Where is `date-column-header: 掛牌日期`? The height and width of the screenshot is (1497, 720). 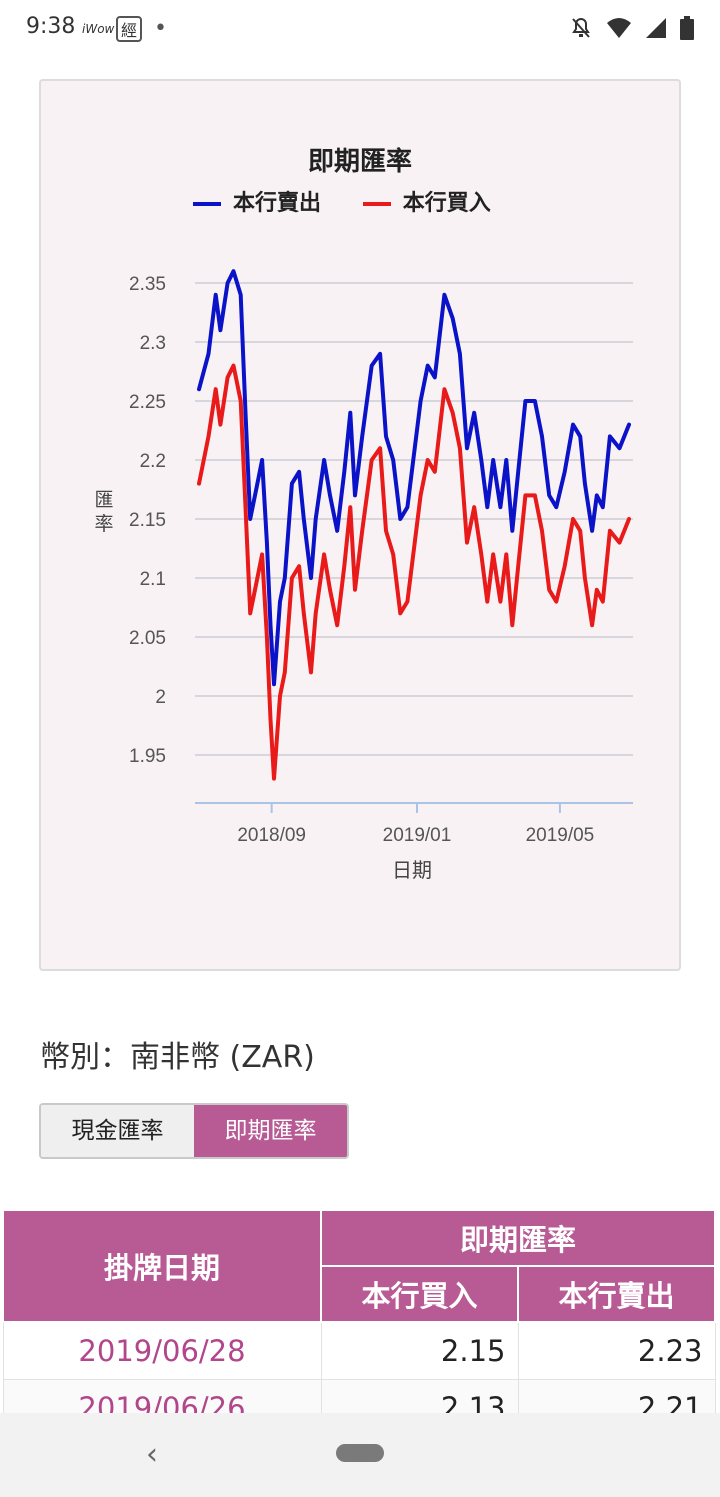 date-column-header: 掛牌日期 is located at coordinates (162, 1266).